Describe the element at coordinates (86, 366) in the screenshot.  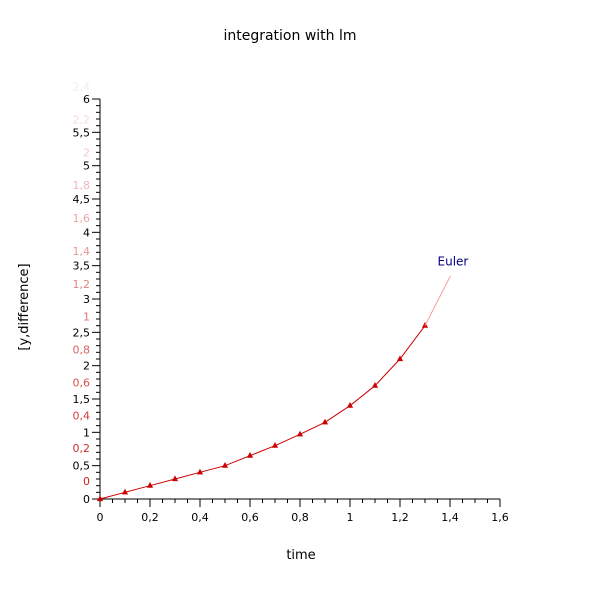
I see `y-tick-label: 2` at that location.